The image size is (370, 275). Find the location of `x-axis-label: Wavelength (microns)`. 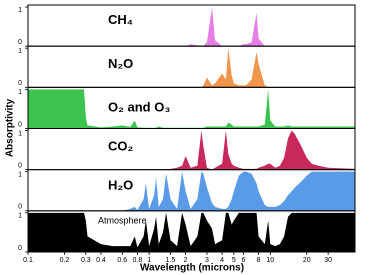

x-axis-label: Wavelength (microns) is located at coordinates (192, 268).